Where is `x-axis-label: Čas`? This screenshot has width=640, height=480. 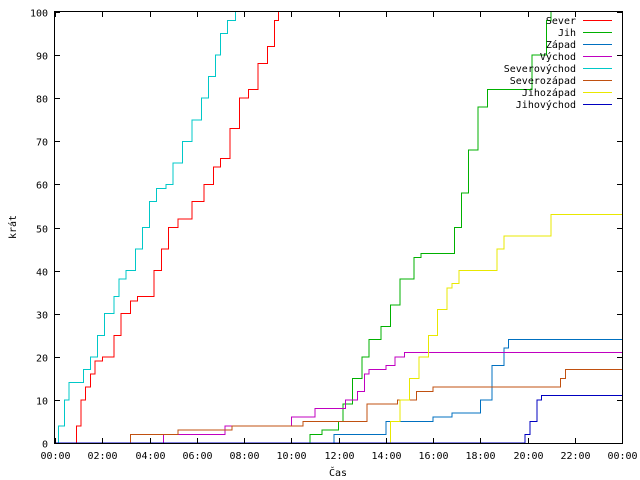 x-axis-label: Čas is located at coordinates (338, 472).